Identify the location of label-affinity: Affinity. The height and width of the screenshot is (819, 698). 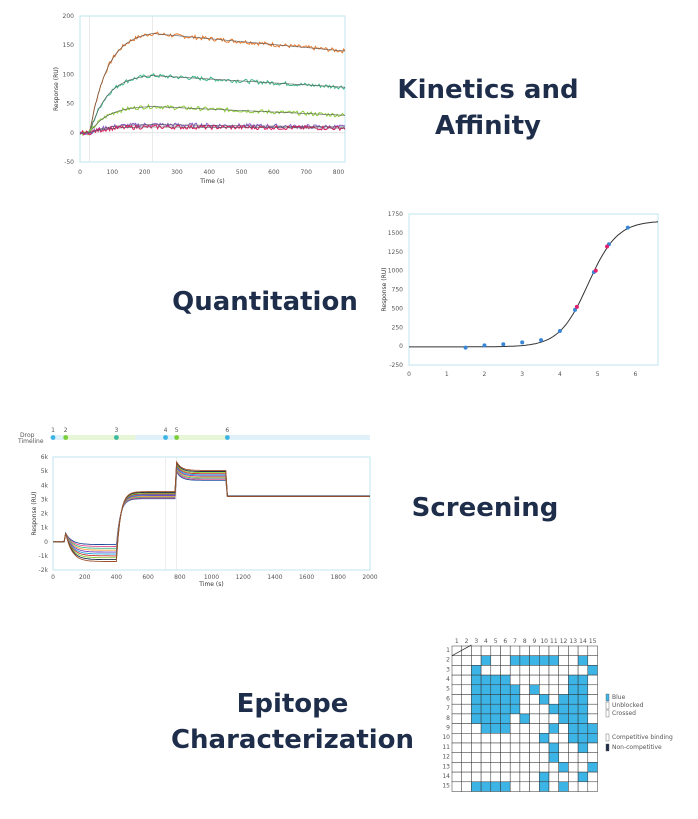
(488, 126).